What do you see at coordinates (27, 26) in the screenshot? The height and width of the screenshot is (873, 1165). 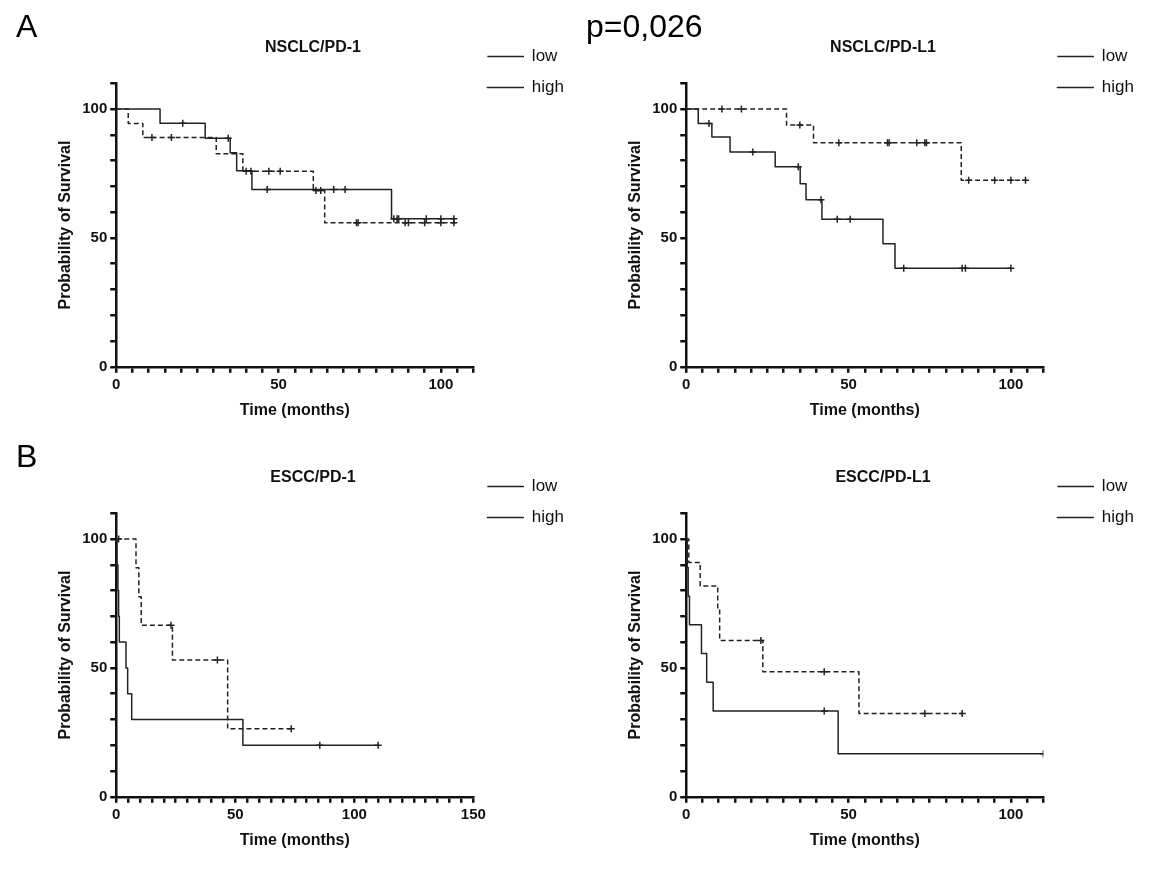 I see `text: A` at bounding box center [27, 26].